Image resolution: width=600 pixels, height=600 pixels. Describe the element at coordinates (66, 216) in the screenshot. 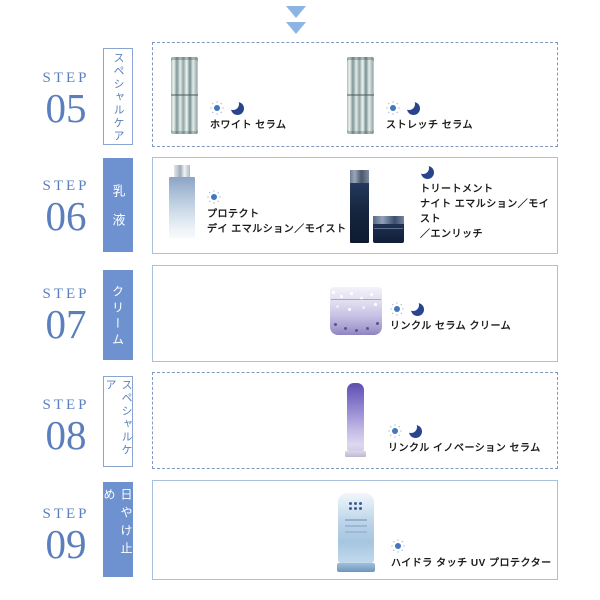

I see `step-number: 06` at that location.